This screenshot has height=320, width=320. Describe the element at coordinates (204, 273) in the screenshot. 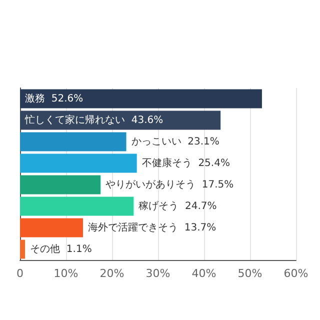

I see `x-tick-label: 40%` at that location.